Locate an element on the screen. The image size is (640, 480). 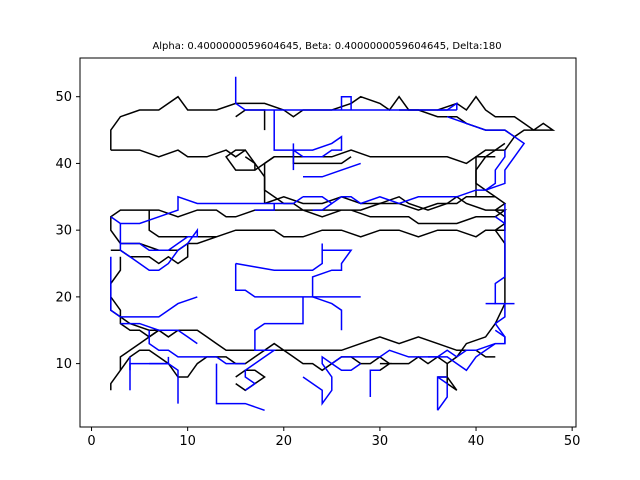
y-tick-label: 40 is located at coordinates (63, 164).